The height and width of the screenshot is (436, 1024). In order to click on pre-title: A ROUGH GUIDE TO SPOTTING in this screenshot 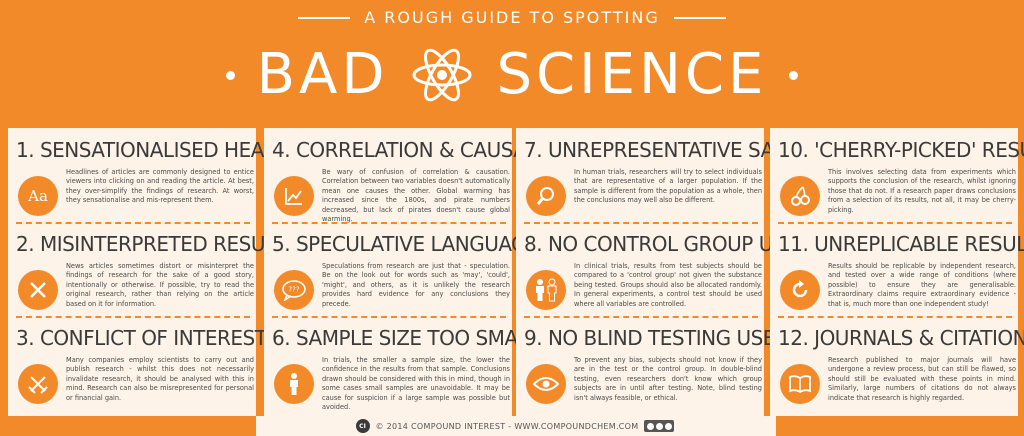, I will do `click(512, 17)`.